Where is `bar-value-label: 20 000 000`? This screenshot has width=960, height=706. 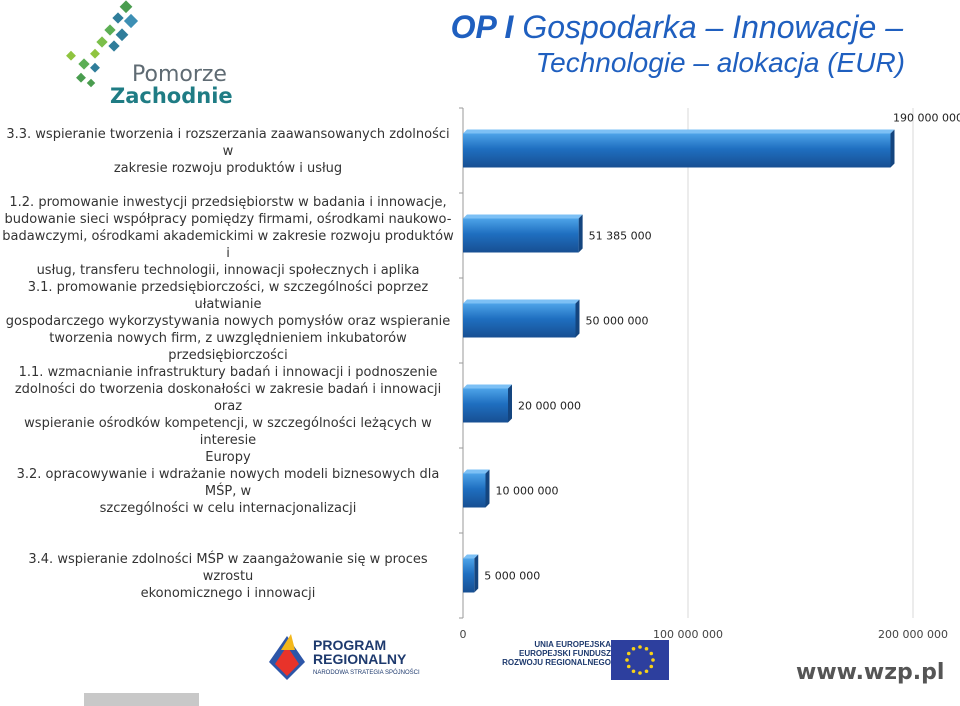 bar-value-label: 20 000 000 is located at coordinates (549, 406).